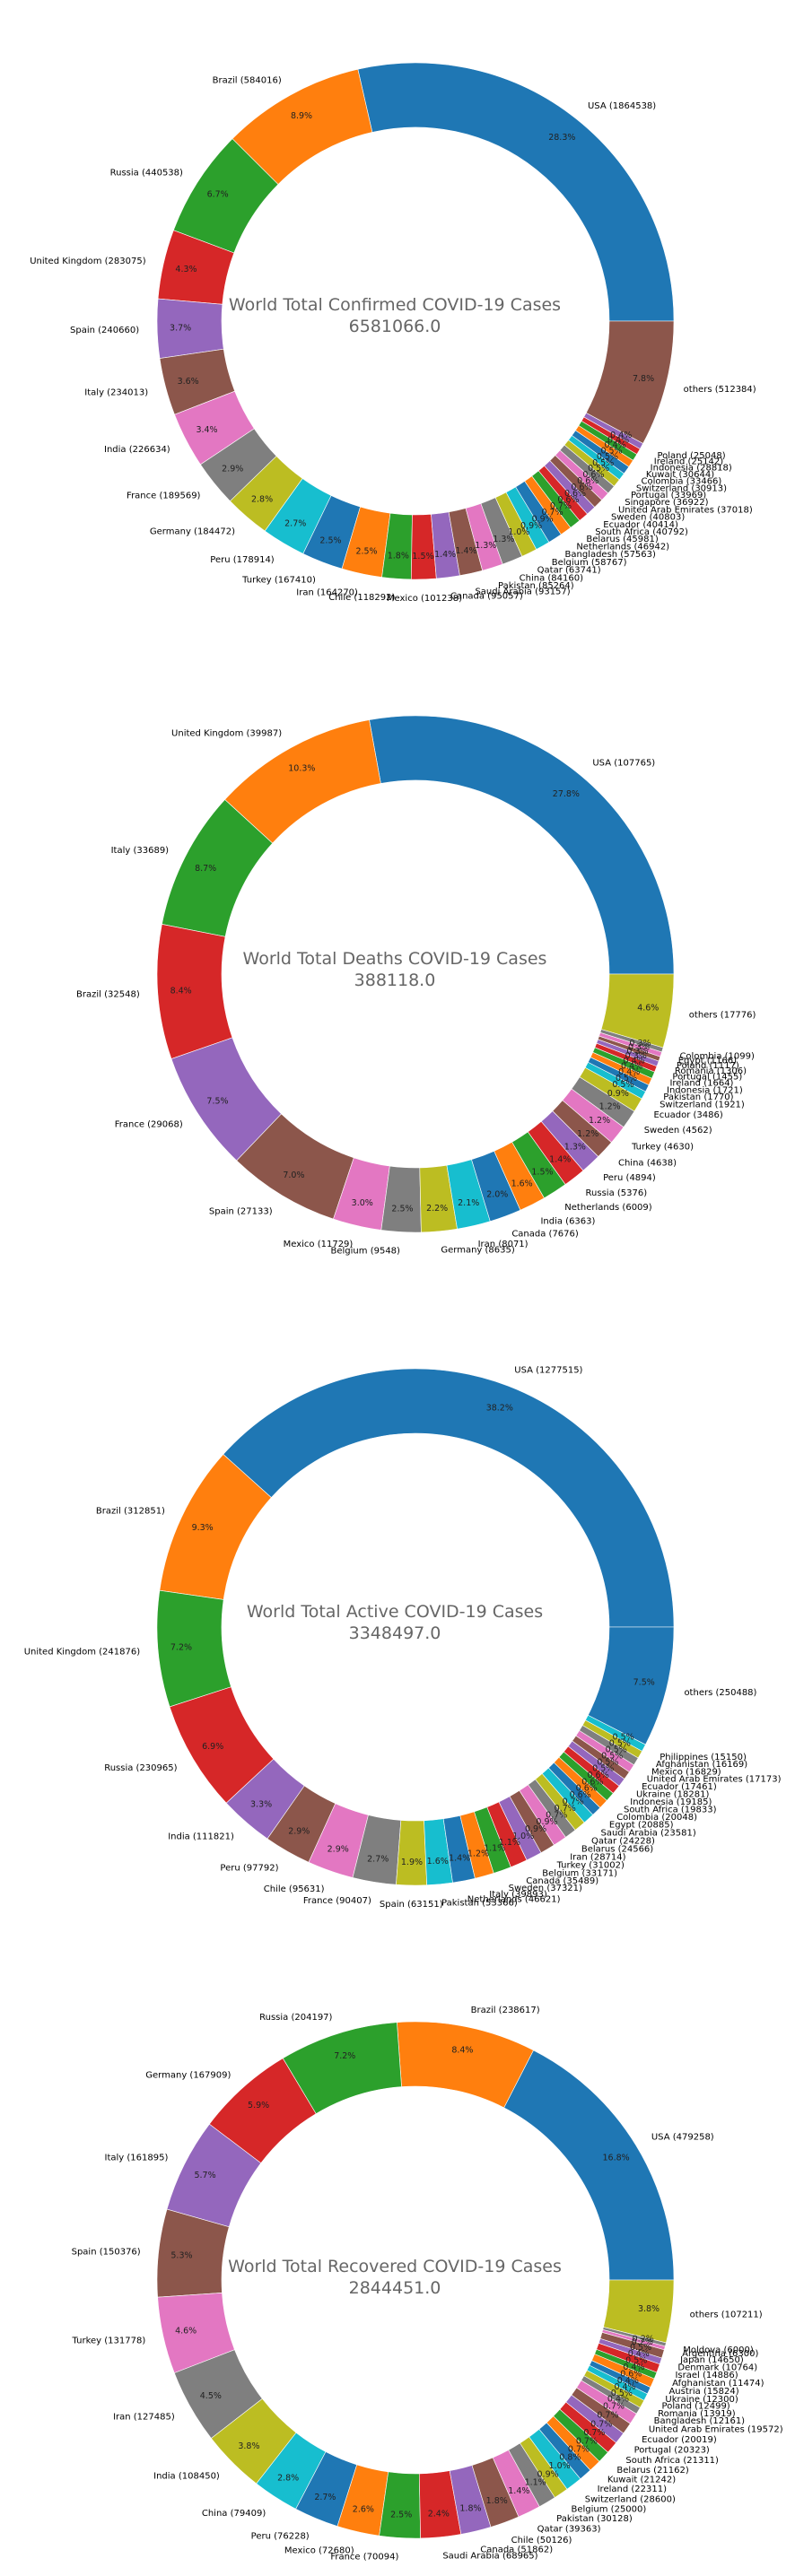  What do you see at coordinates (401, 2515) in the screenshot?
I see `slice-percent-label: 2.5%` at bounding box center [401, 2515].